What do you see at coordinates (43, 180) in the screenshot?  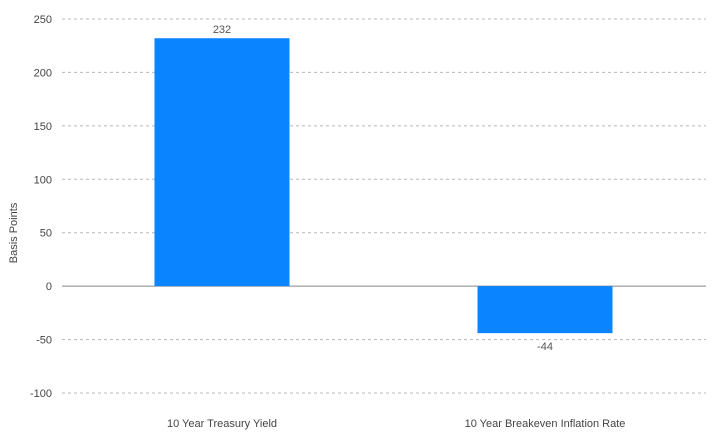 I see `y-tick-label: 100` at bounding box center [43, 180].